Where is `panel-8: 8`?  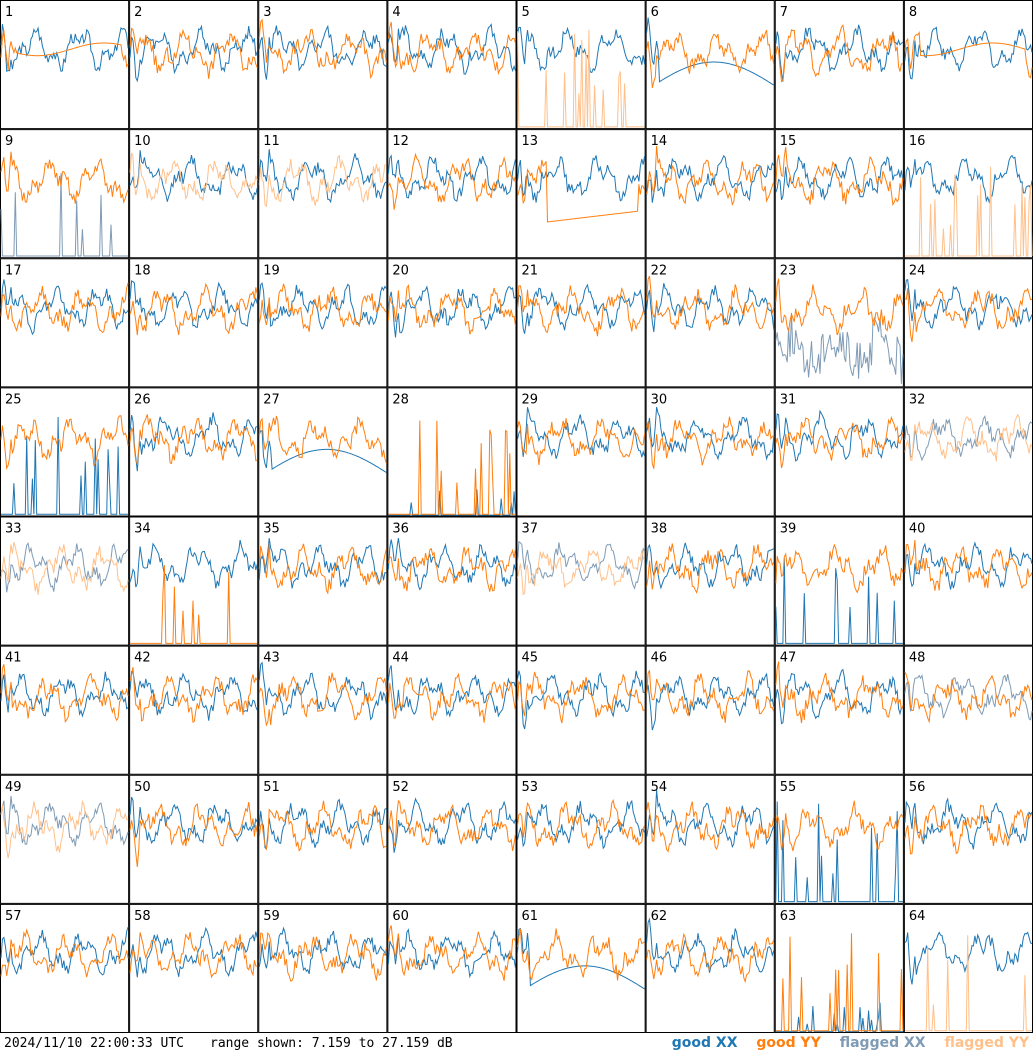 panel-8: 8 is located at coordinates (968, 65).